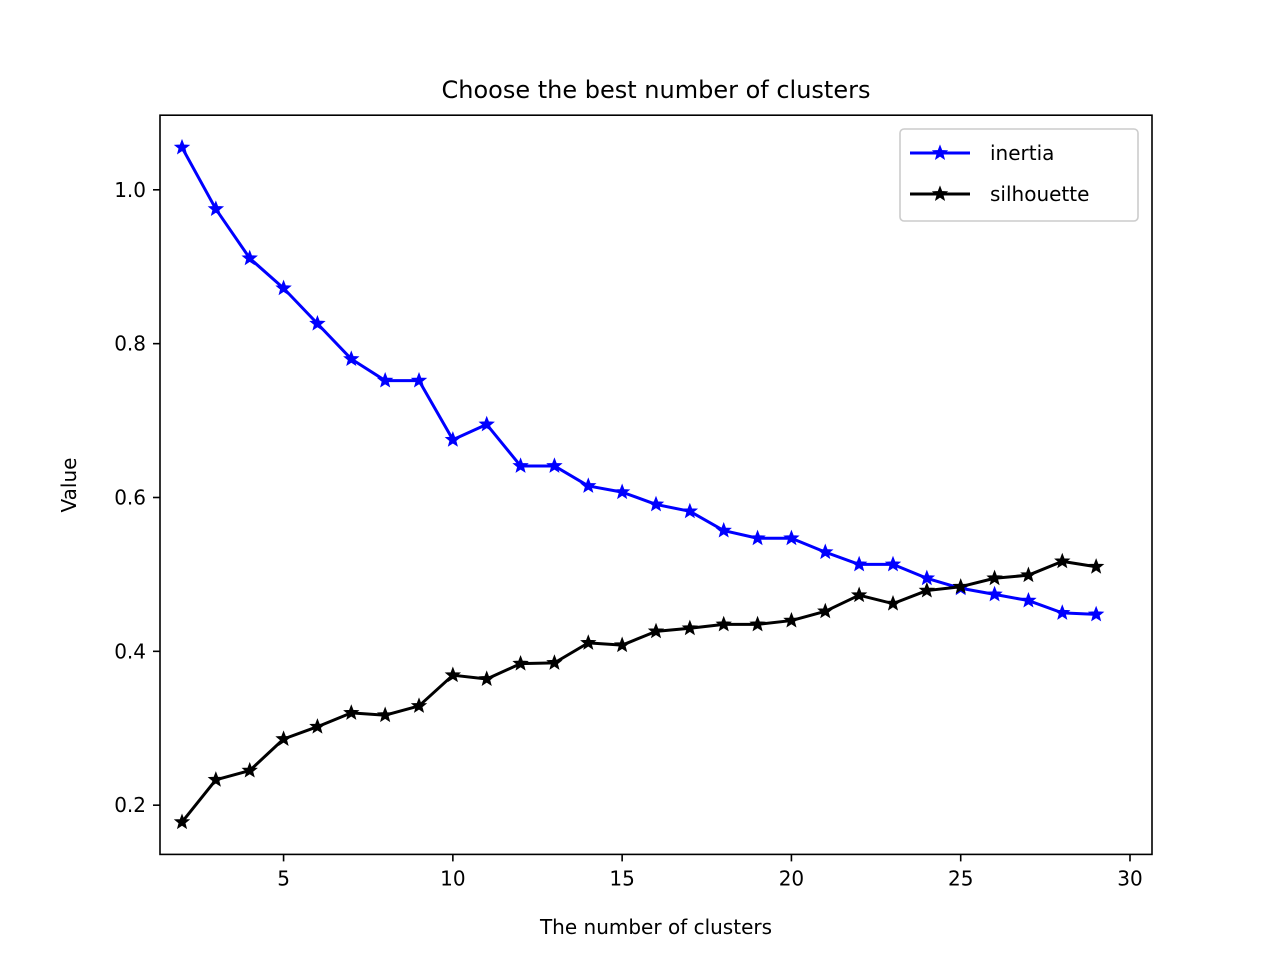 The width and height of the screenshot is (1280, 960). Describe the element at coordinates (130, 344) in the screenshot. I see `y-tick-label: 0.8` at that location.